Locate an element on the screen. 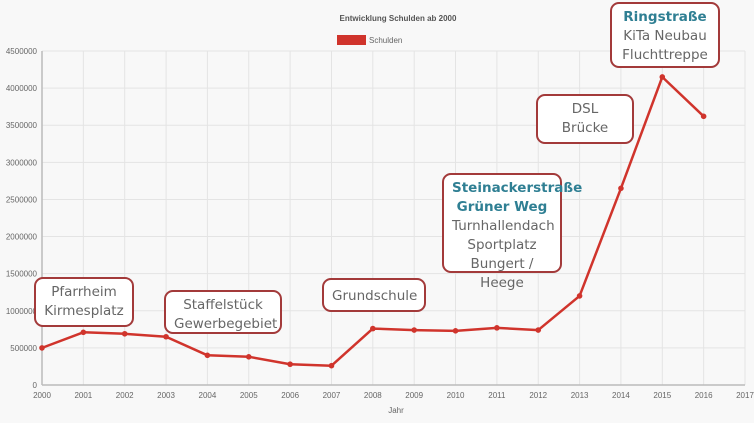 This screenshot has width=754, height=423. y-tick-label: 1500000 is located at coordinates (22, 274).